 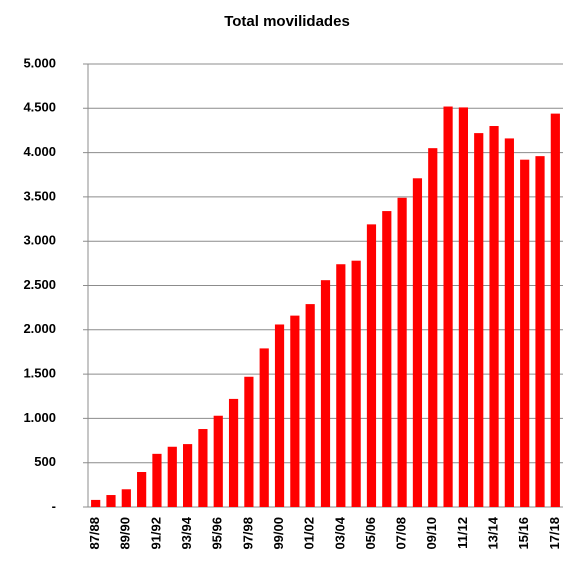 I want to click on x-tick-label: 93/94, so click(x=186, y=532).